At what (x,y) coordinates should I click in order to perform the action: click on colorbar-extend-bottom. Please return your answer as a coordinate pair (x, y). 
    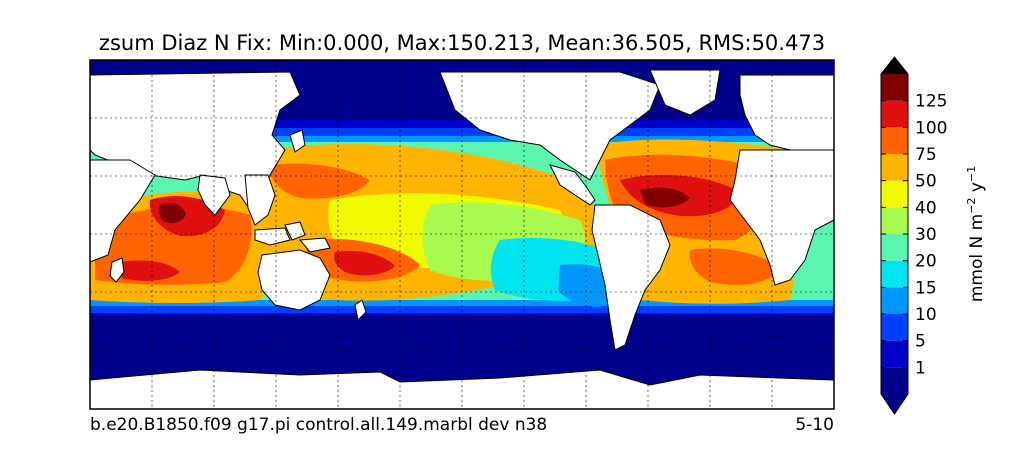
    Looking at the image, I should click on (894, 404).